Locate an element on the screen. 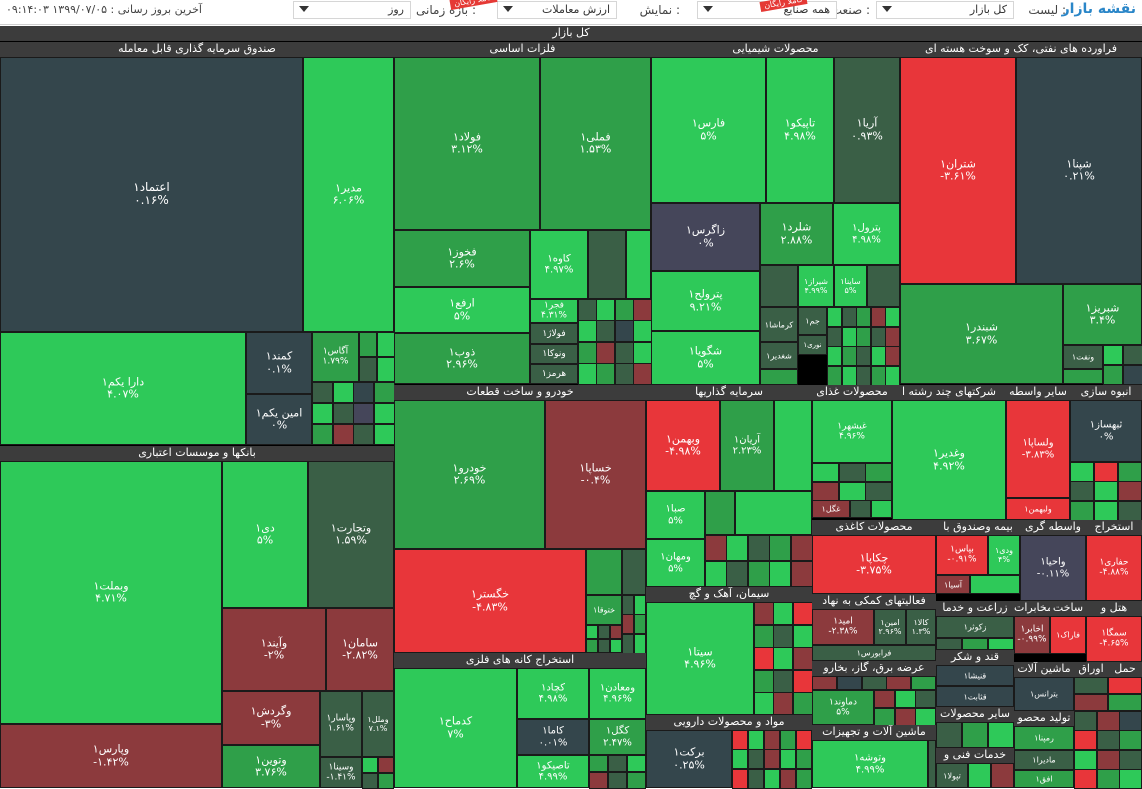 This screenshot has width=1142, height=789. stock-tile: ومعادن۱ ۴.۹۶% is located at coordinates (617, 693).